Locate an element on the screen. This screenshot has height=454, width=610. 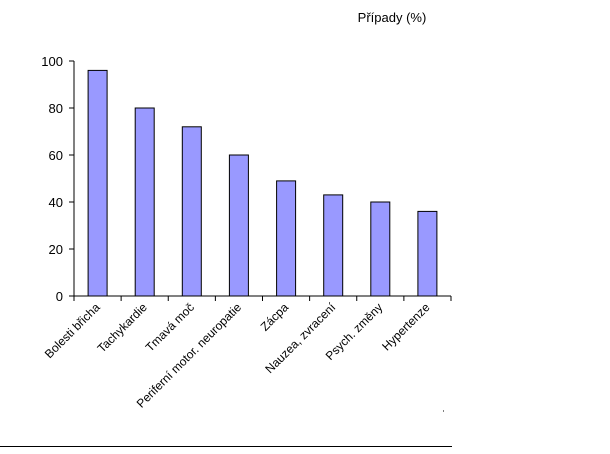
y-tick-label-3: 60 is located at coordinates (56, 155).